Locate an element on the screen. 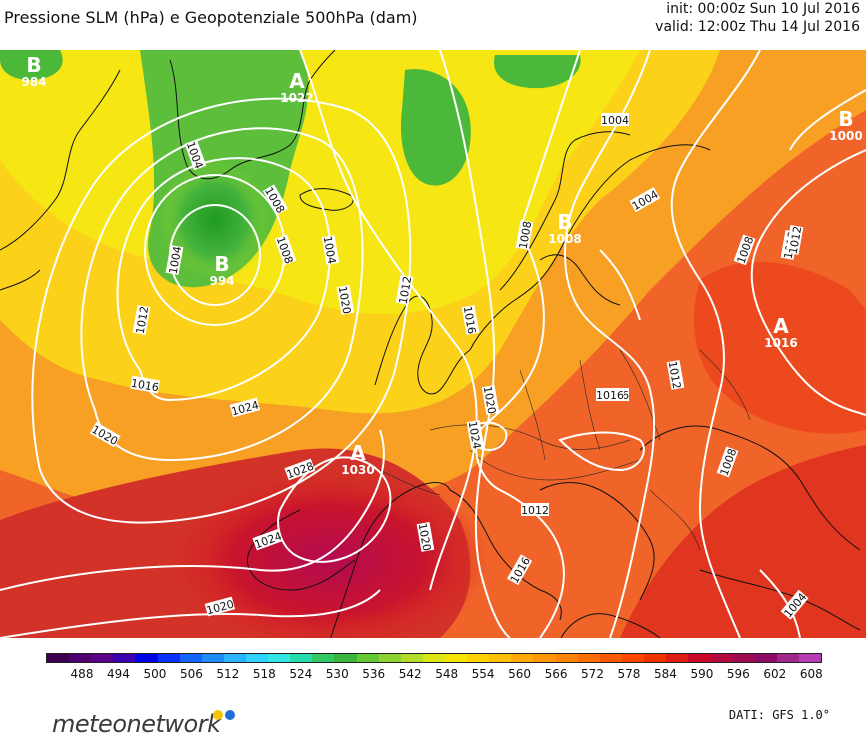 Image resolution: width=866 pixels, height=738 pixels. isobar-label-text: 1024 is located at coordinates (475, 435).